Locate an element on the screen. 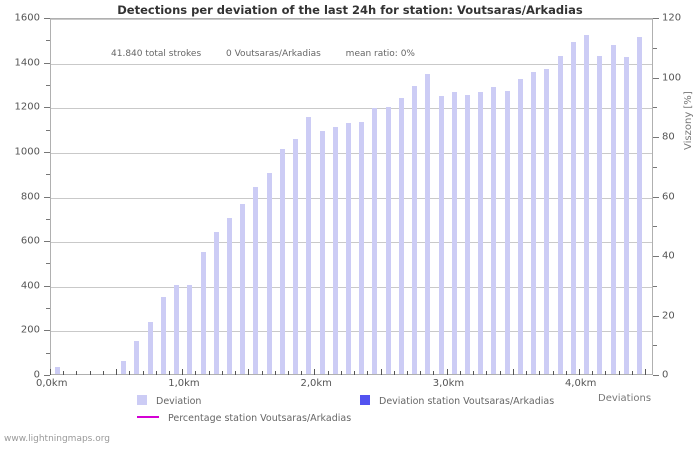  x-axis-label: Deviations is located at coordinates (625, 398).